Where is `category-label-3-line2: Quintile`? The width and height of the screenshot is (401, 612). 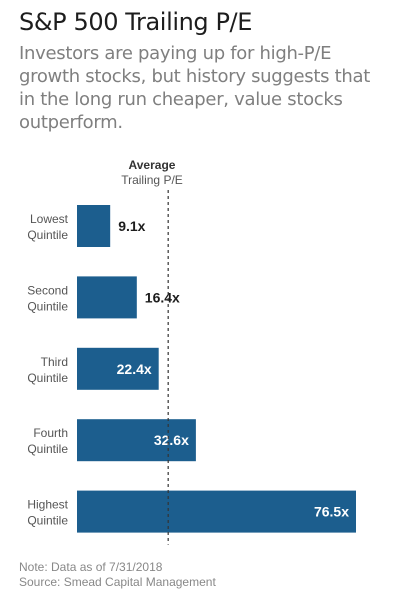 category-label-3-line2: Quintile is located at coordinates (47, 378).